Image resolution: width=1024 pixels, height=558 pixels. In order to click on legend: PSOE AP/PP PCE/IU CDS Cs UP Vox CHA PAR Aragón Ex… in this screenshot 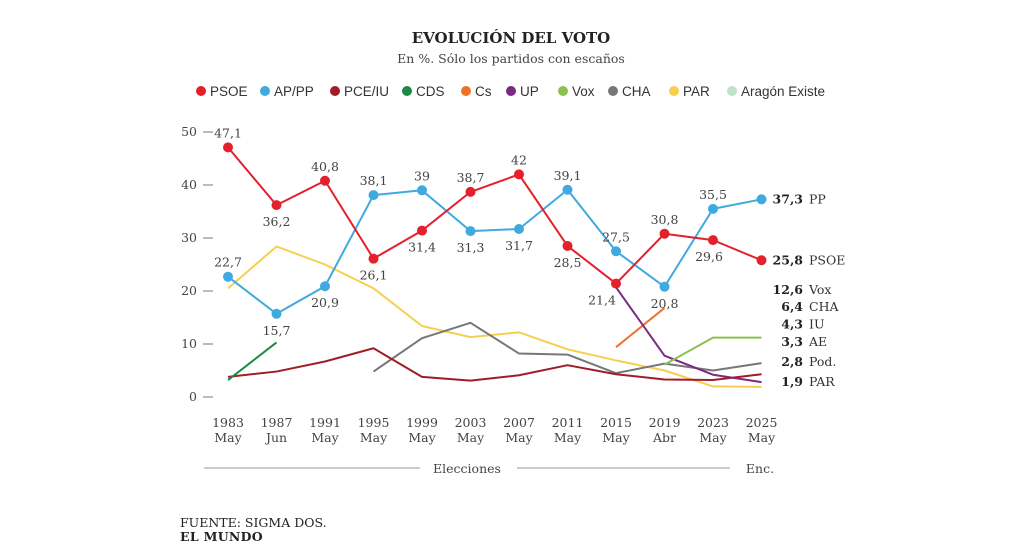, I will do `click(510, 91)`.